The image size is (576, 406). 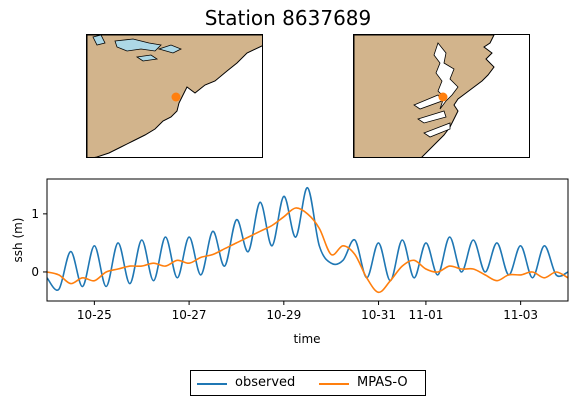 I want to click on legend-label-observed: observed, so click(x=265, y=382).